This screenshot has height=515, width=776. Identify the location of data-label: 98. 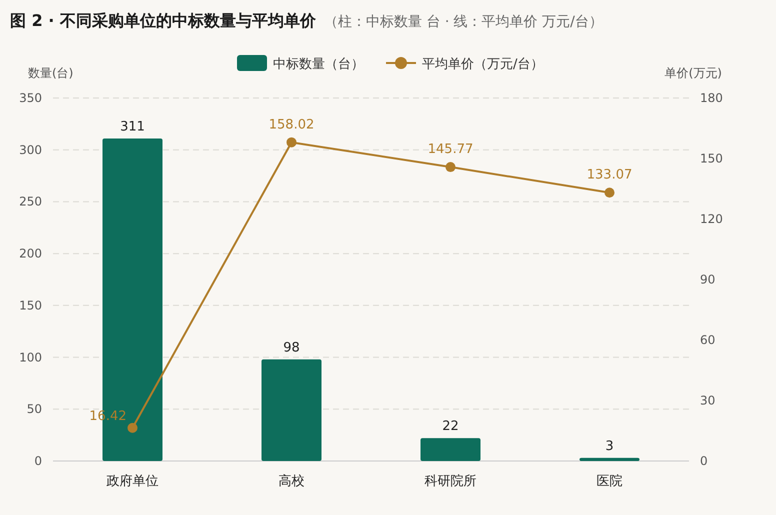
(291, 348).